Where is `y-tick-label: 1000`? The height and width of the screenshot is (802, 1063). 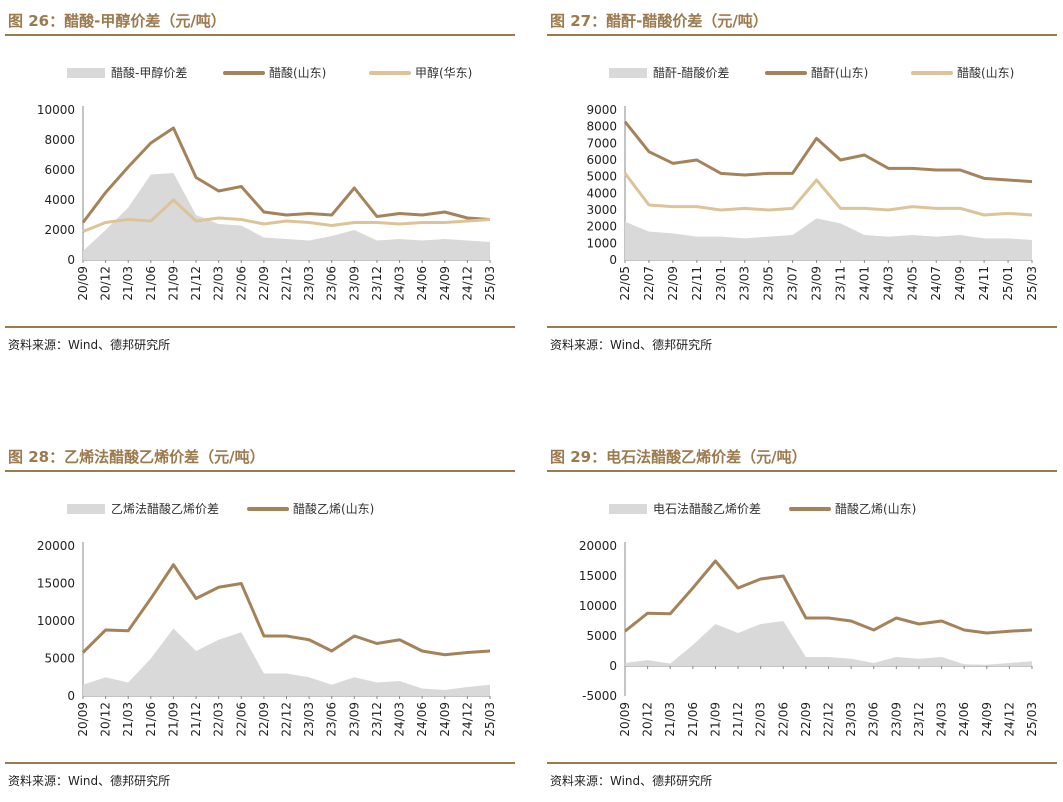 y-tick-label: 1000 is located at coordinates (601, 243).